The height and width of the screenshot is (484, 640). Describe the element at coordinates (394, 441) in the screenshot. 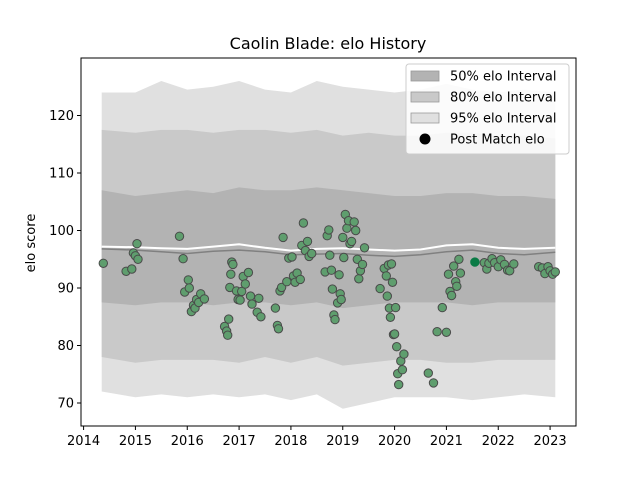

I see `x-tick-label: 2020` at that location.